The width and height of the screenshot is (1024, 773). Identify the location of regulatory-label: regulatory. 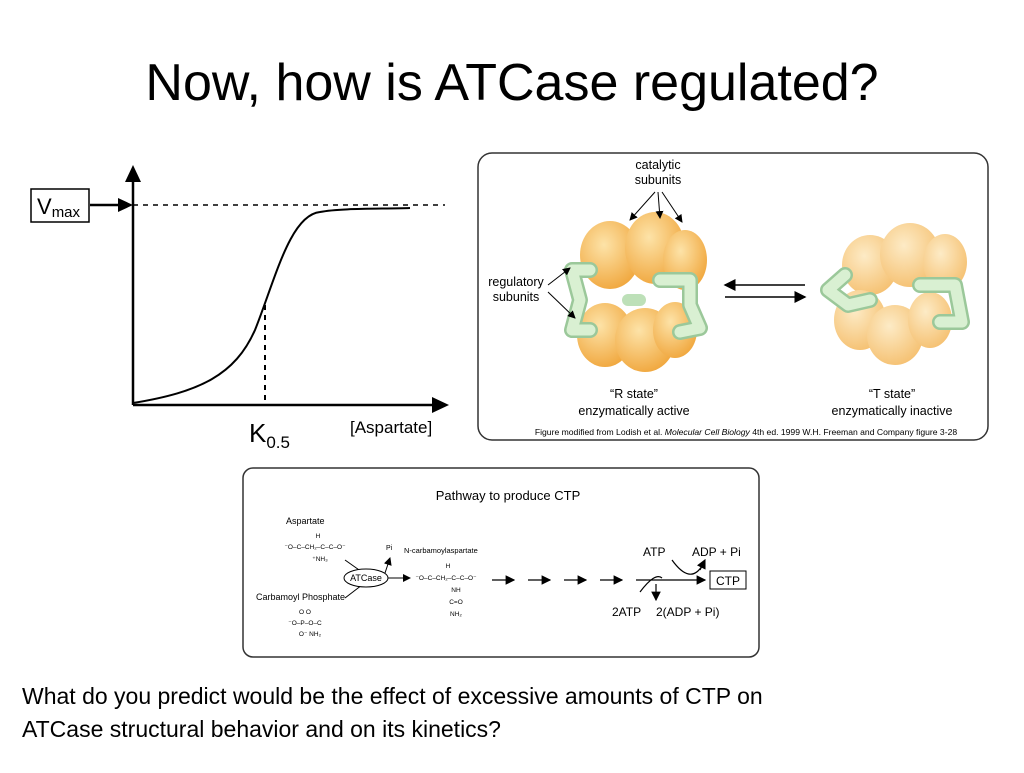
(516, 282).